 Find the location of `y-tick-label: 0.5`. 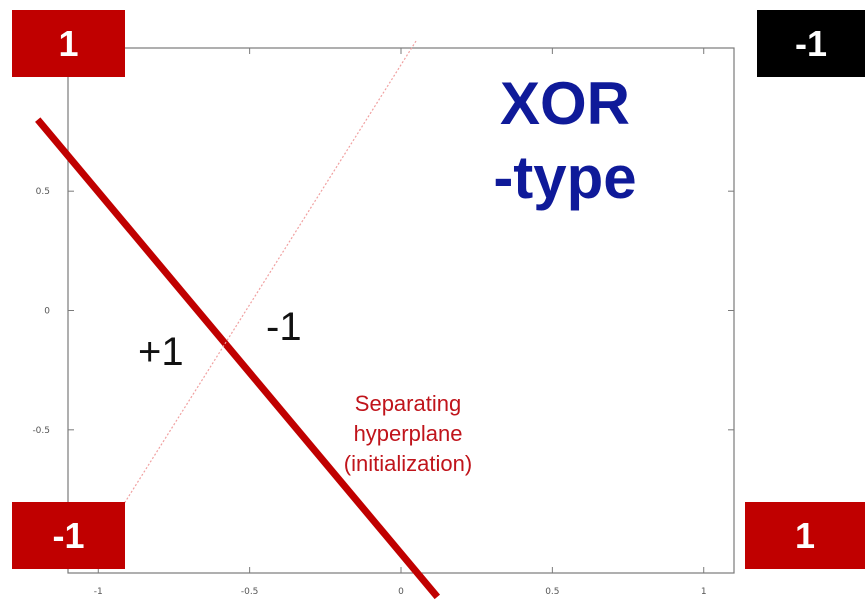

y-tick-label: 0.5 is located at coordinates (43, 192).